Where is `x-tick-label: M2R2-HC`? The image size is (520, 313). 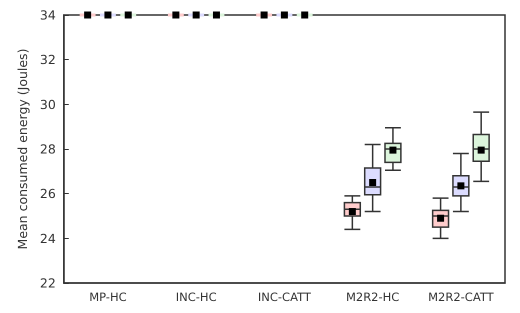 x-tick-label: M2R2-HC is located at coordinates (373, 297).